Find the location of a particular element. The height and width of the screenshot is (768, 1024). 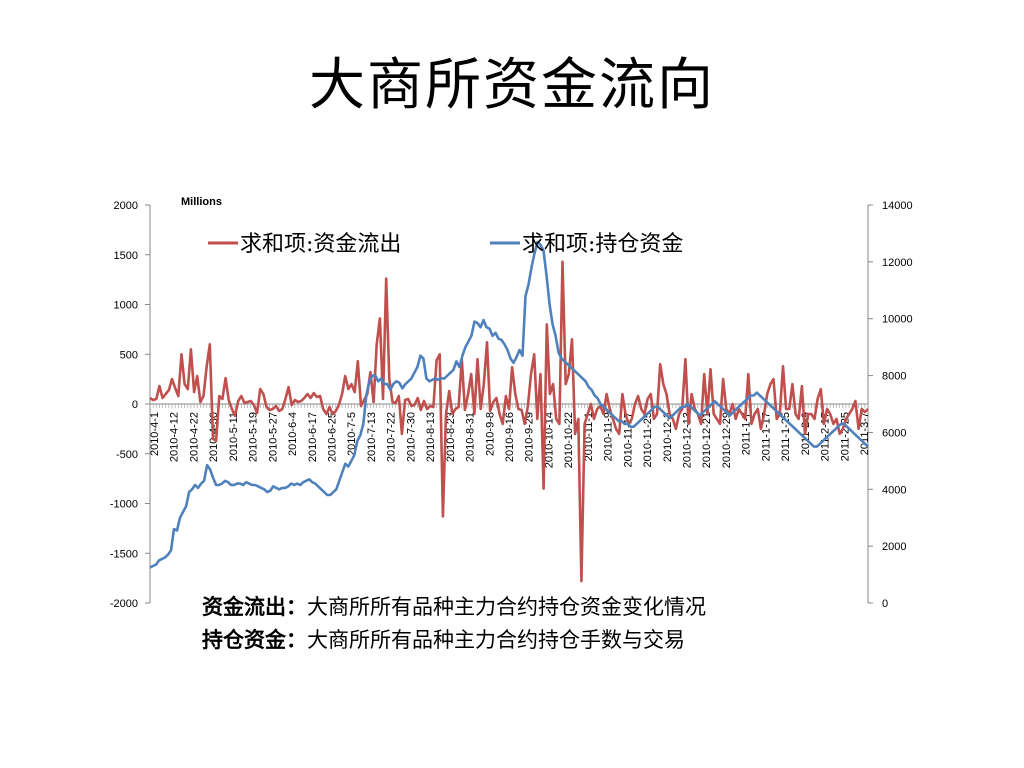

x-tick-label: 2010-12-21 is located at coordinates (707, 440).